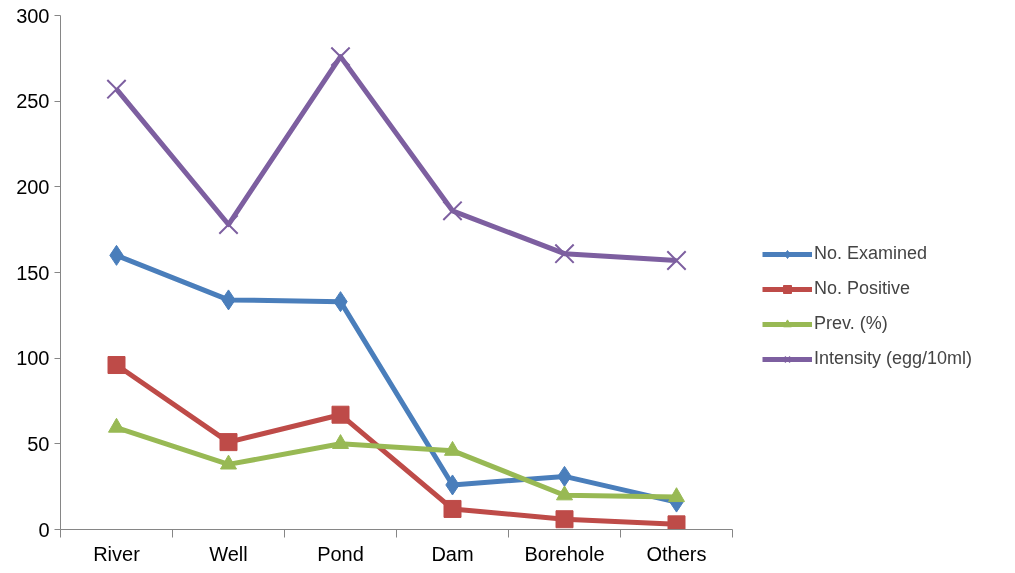 Image resolution: width=1015 pixels, height=573 pixels. What do you see at coordinates (44, 529) in the screenshot?
I see `y-tick-label: 0` at bounding box center [44, 529].